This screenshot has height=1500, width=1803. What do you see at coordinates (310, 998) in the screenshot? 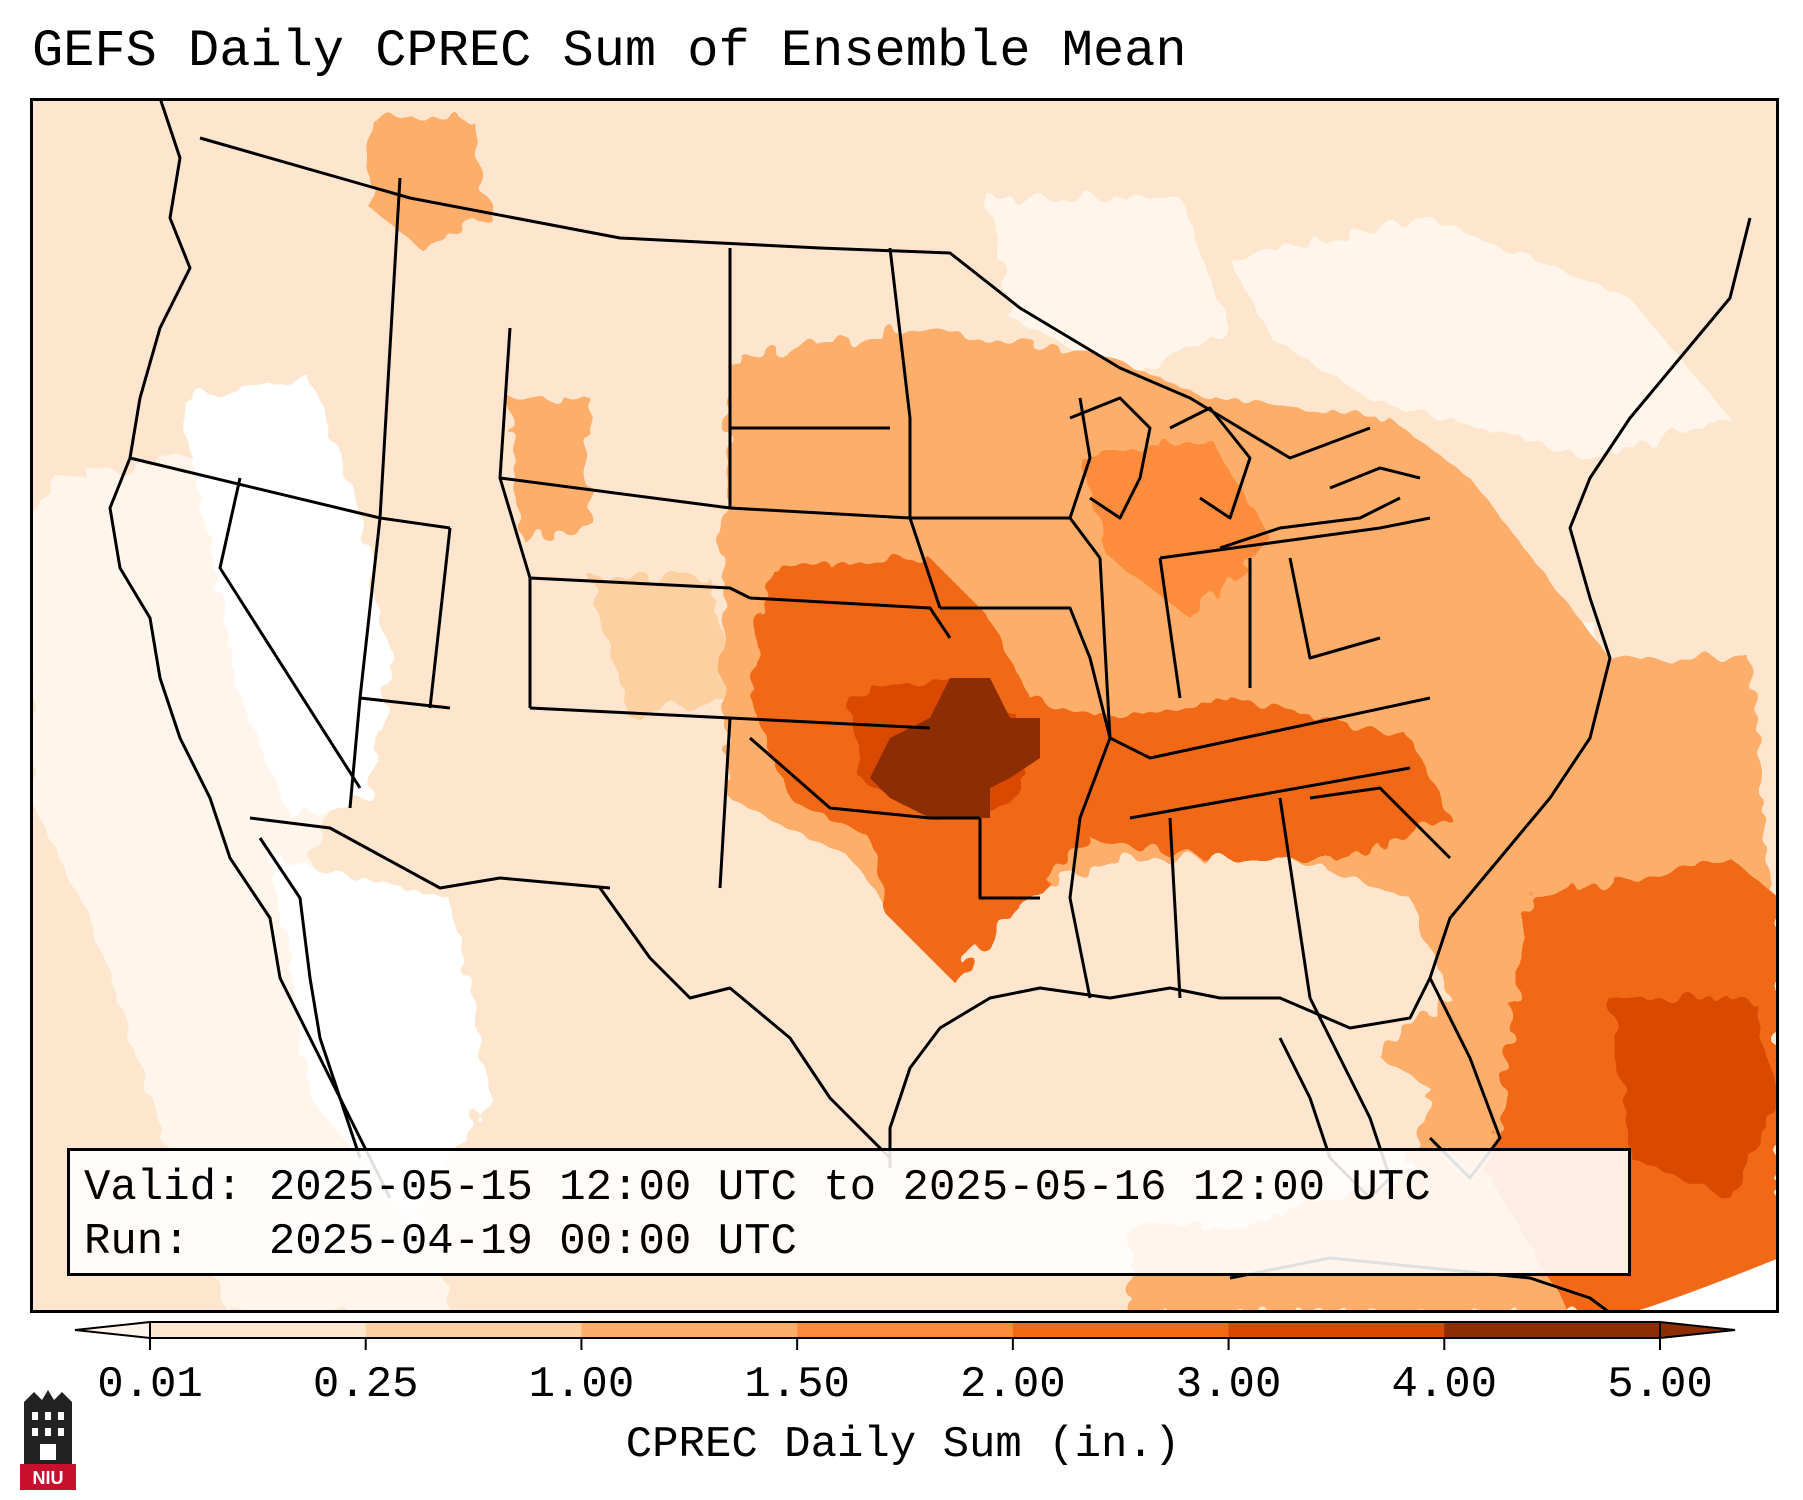
I see `baja-peninsula` at bounding box center [310, 998].